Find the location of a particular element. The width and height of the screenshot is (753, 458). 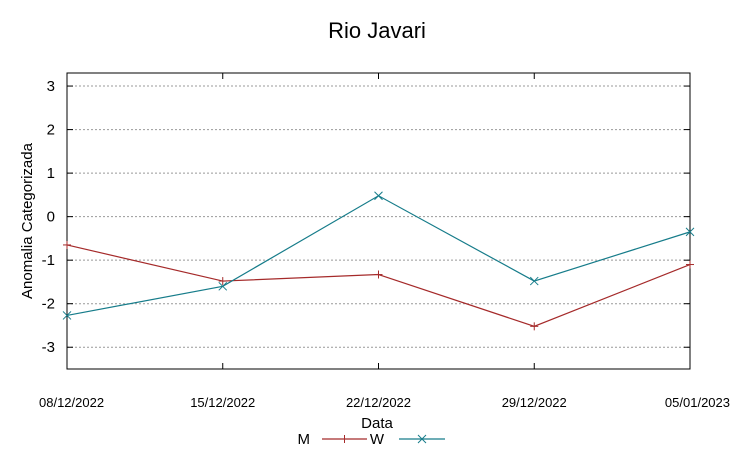

y-tick-label: -1 is located at coordinates (48, 260).